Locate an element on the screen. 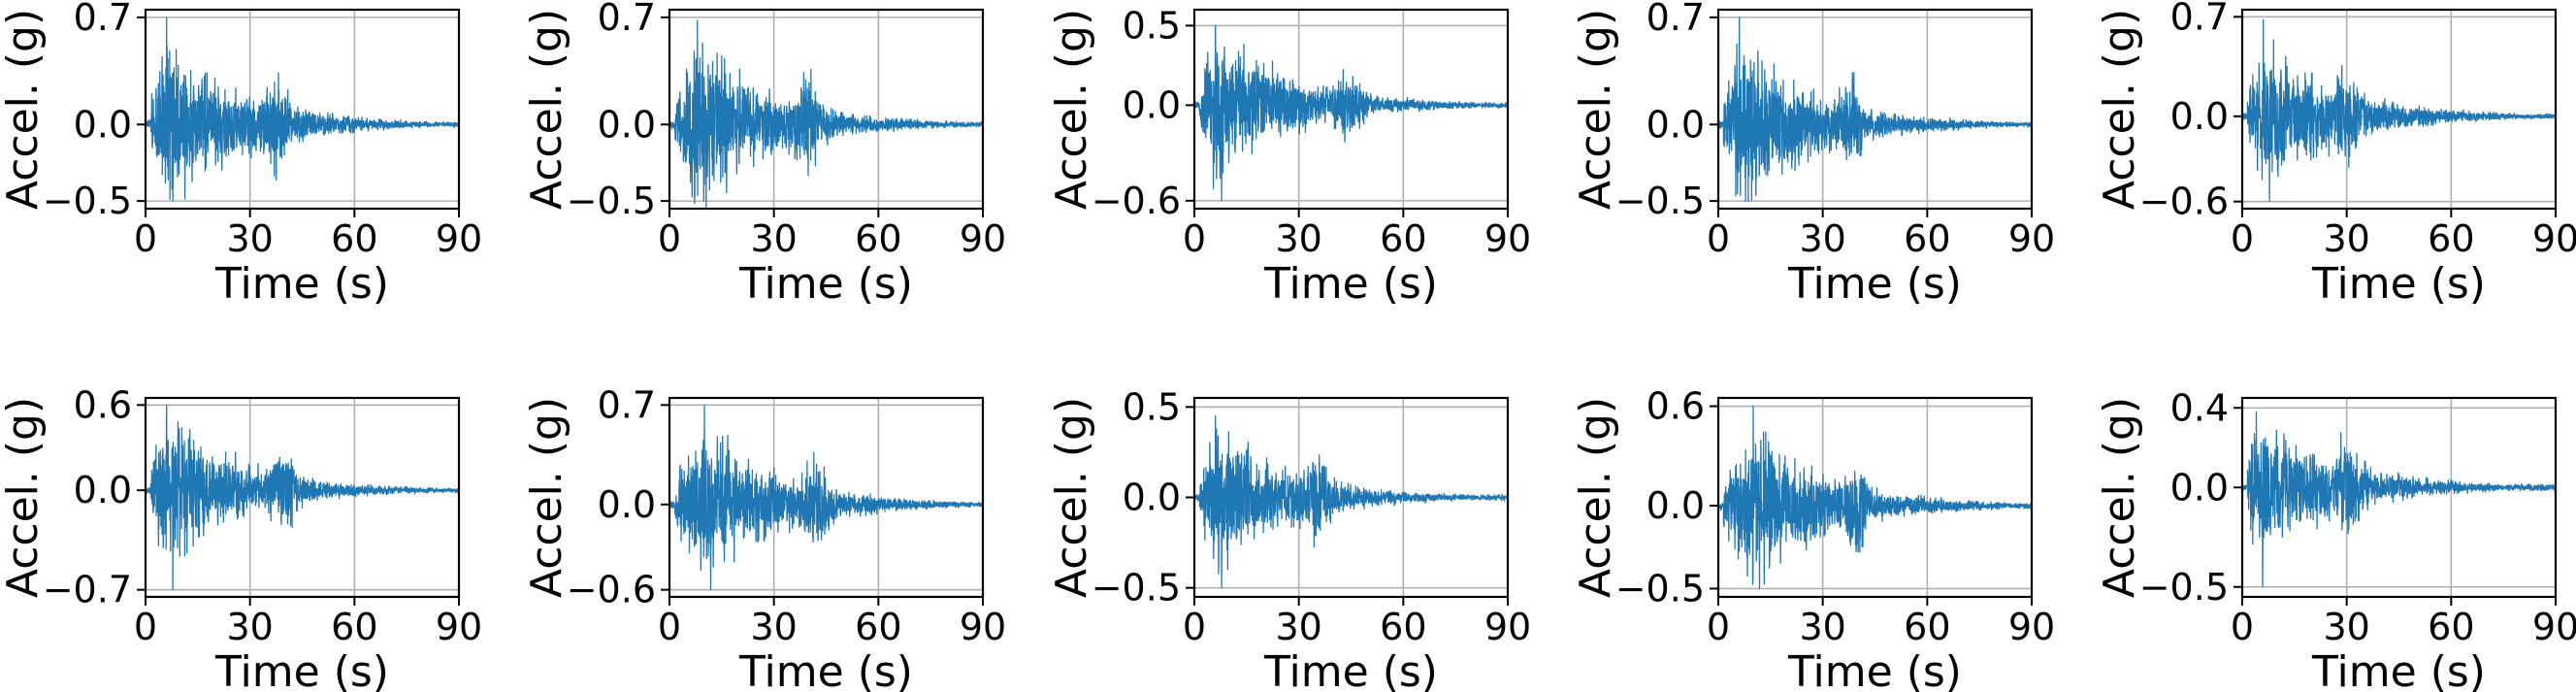 The height and width of the screenshot is (692, 2576). subplot-4: 0 30 60 90 −0.5 0.0 0.7 Time (s) Accel. (g) is located at coordinates (1813, 154).